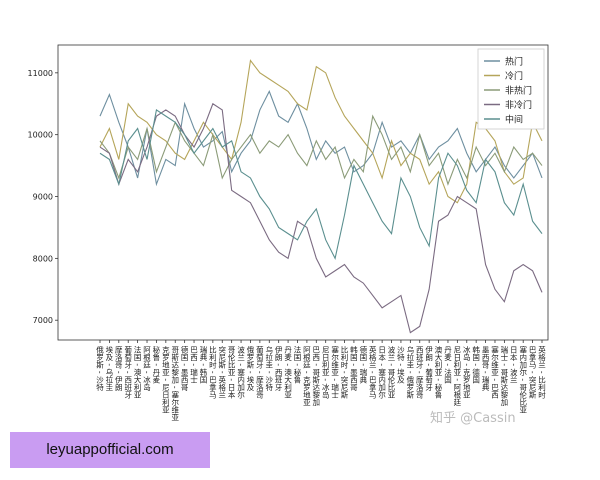 This screenshot has height=480, width=600. I want to click on x-tick-label: 波兰 - 哥伦比亚, so click(391, 372).